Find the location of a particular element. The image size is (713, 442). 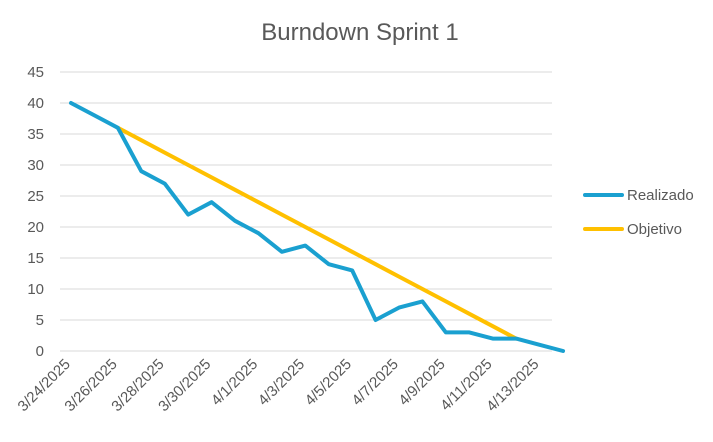

y-tick-label: 30 is located at coordinates (35, 165).